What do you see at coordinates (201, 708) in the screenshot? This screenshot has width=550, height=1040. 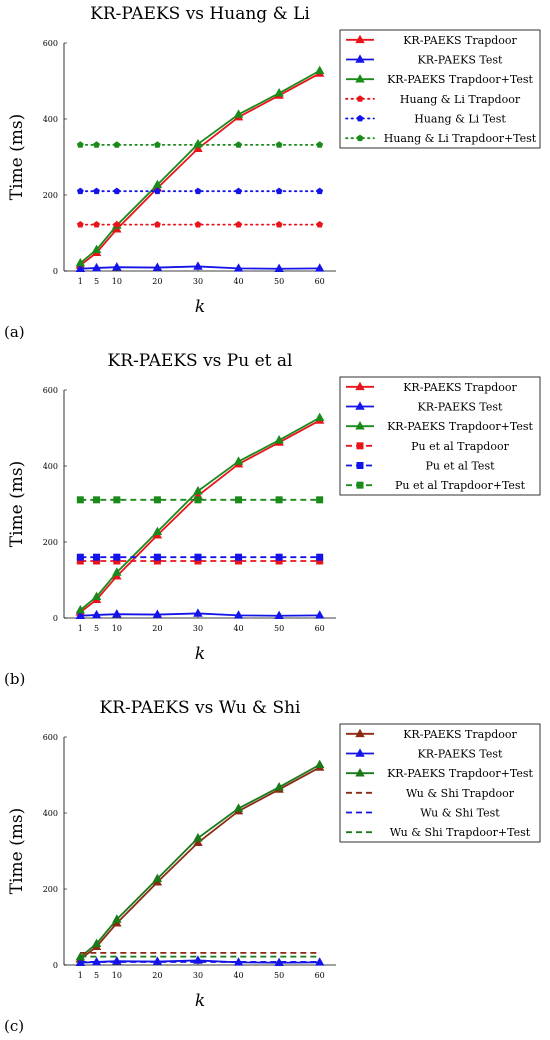 I see `chart-title: KR-PAEKS vs Wu & Shi` at bounding box center [201, 708].